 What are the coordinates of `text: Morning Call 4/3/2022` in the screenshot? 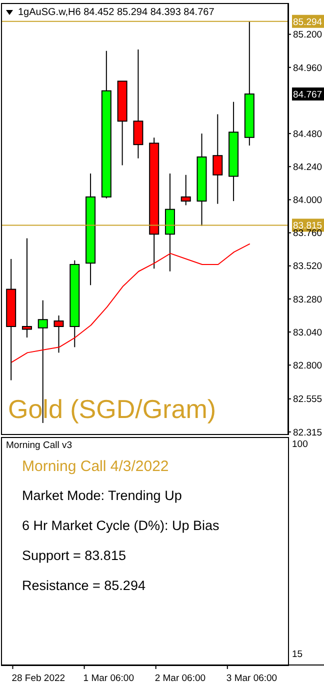 It's located at (95, 466).